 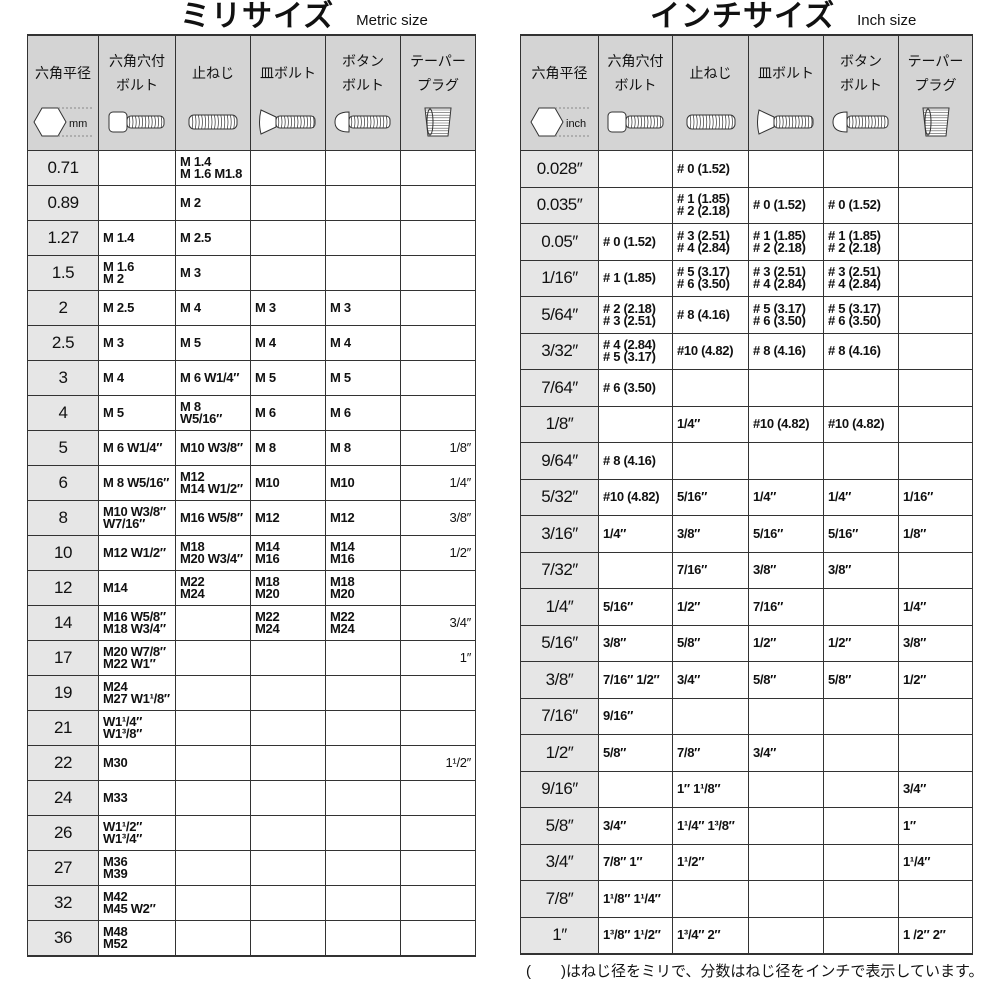 I want to click on flat-head-bolt-cell: M 4, so click(x=288, y=343).